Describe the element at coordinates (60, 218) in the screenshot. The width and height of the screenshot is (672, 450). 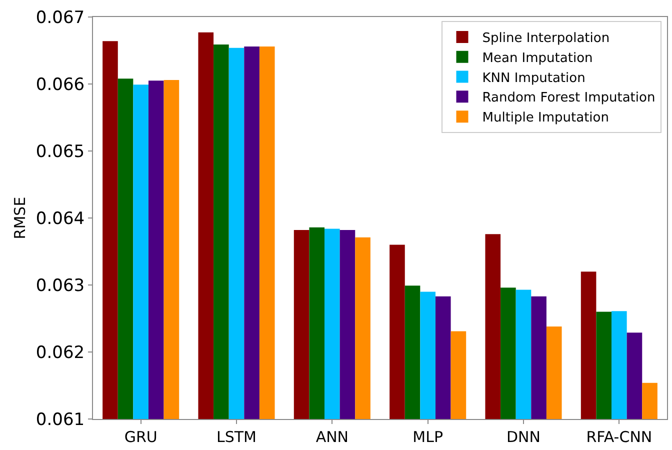
I see `y-tick-label: 0.064` at that location.